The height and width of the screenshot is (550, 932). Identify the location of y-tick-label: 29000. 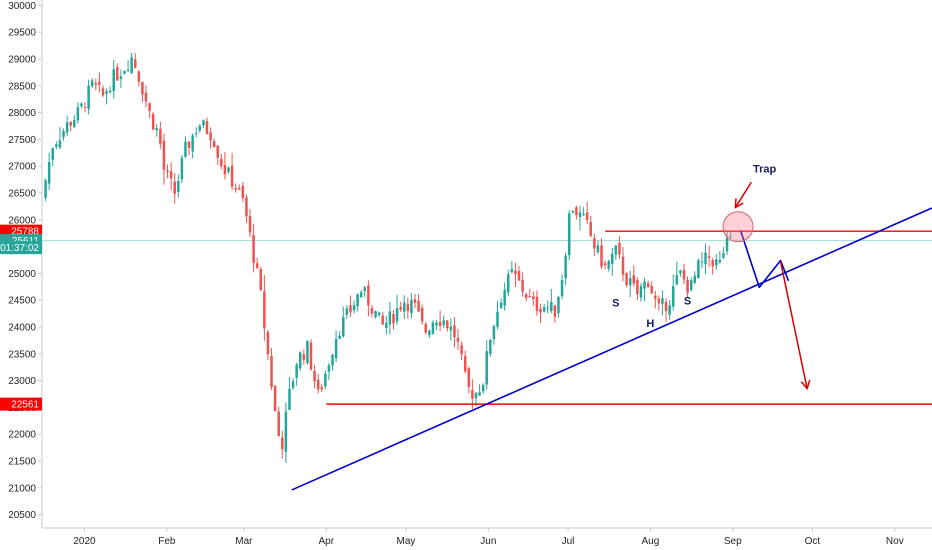
(22, 59).